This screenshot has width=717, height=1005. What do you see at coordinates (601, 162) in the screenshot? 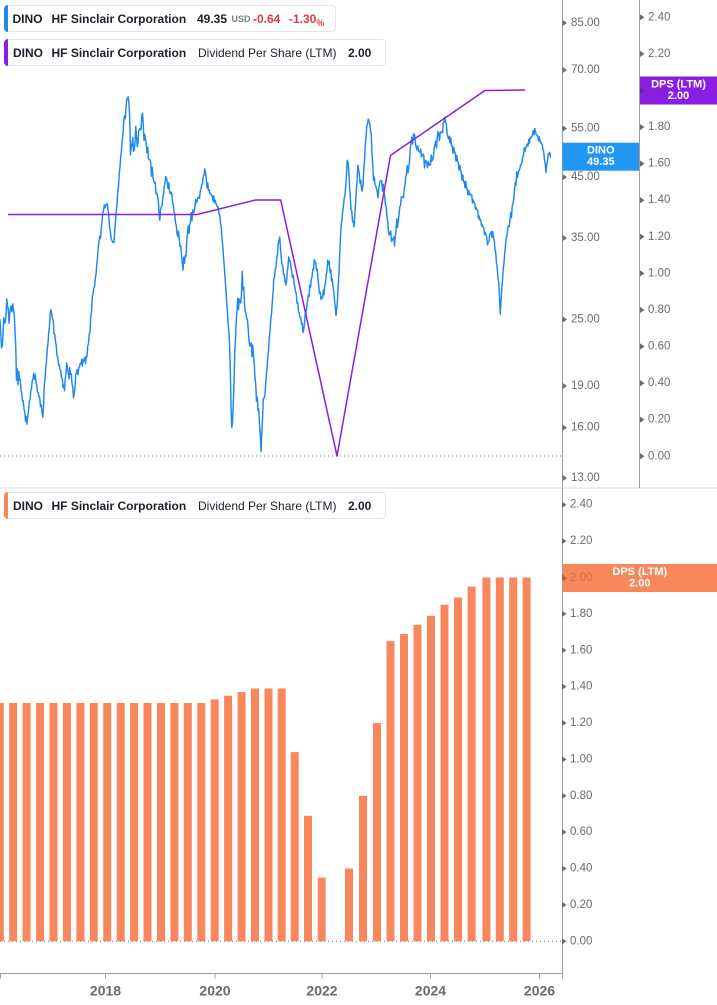
I see `svg-text: 49.35` at bounding box center [601, 162].